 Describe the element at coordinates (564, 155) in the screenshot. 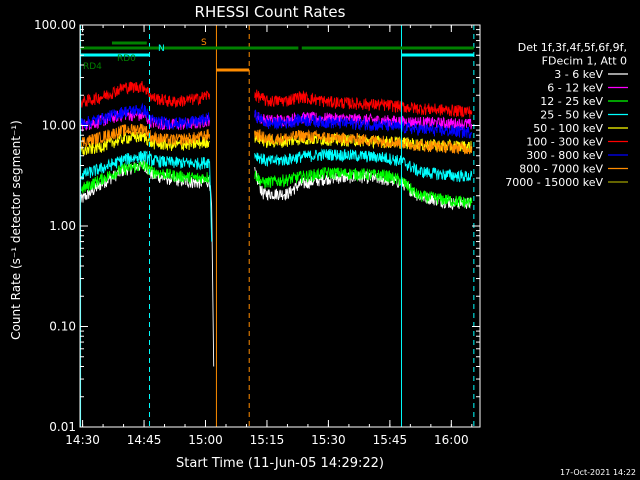

I see `legend-entry-300-800-kev: 300 - 800 keV` at that location.